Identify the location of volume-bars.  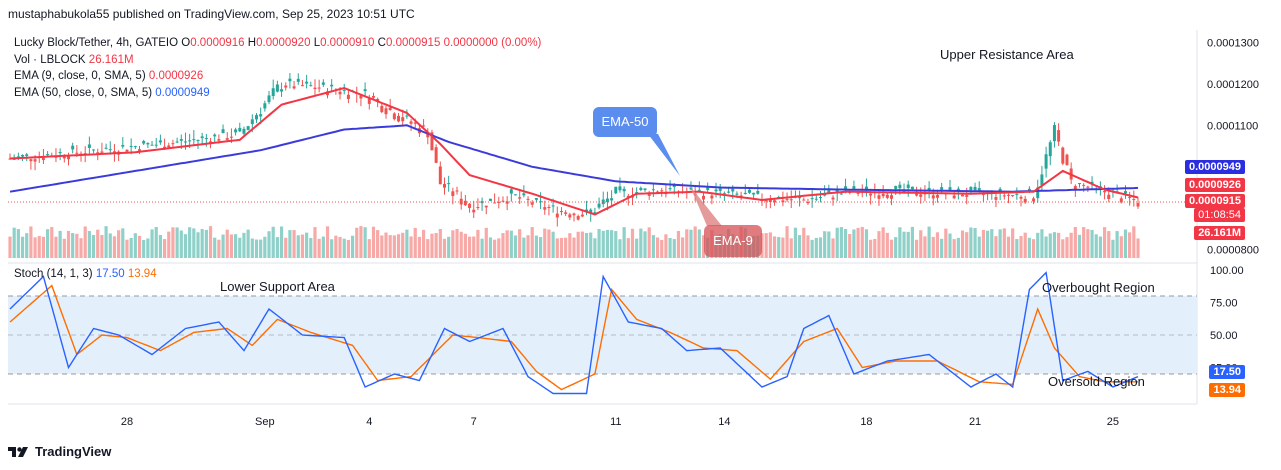
(574, 242).